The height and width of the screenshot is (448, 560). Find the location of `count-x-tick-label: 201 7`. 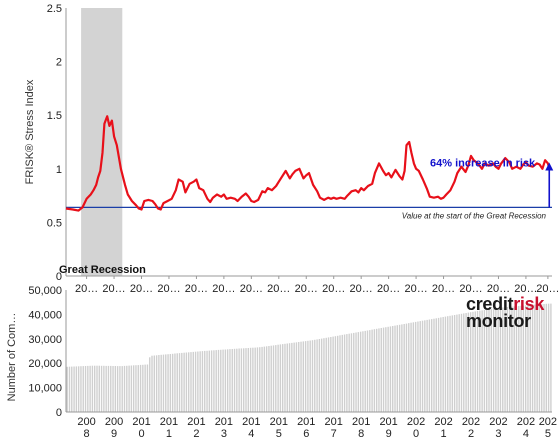

count-x-tick-label: 201 7 is located at coordinates (334, 428).